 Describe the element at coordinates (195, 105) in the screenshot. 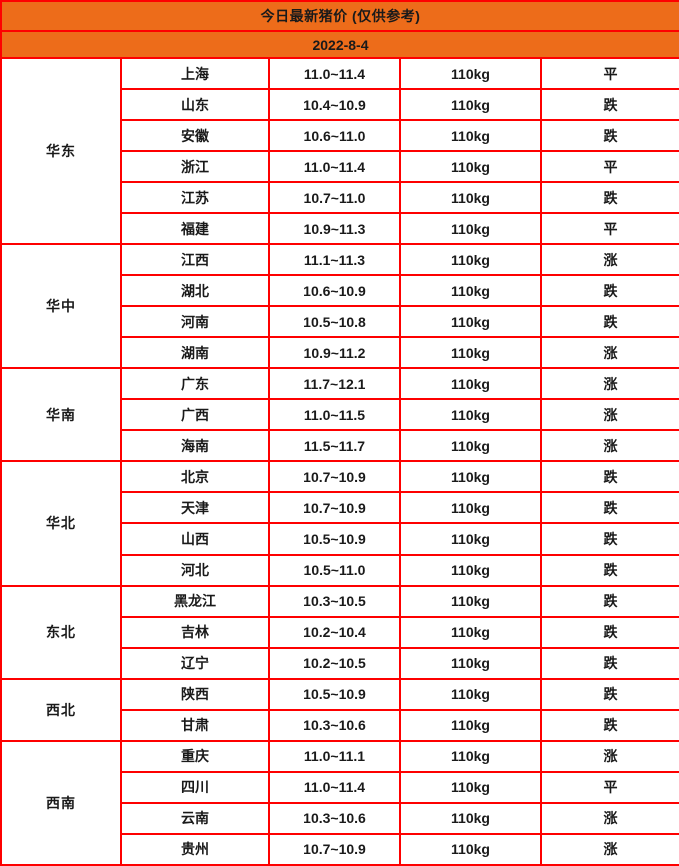

I see `province-cell: 山东` at that location.